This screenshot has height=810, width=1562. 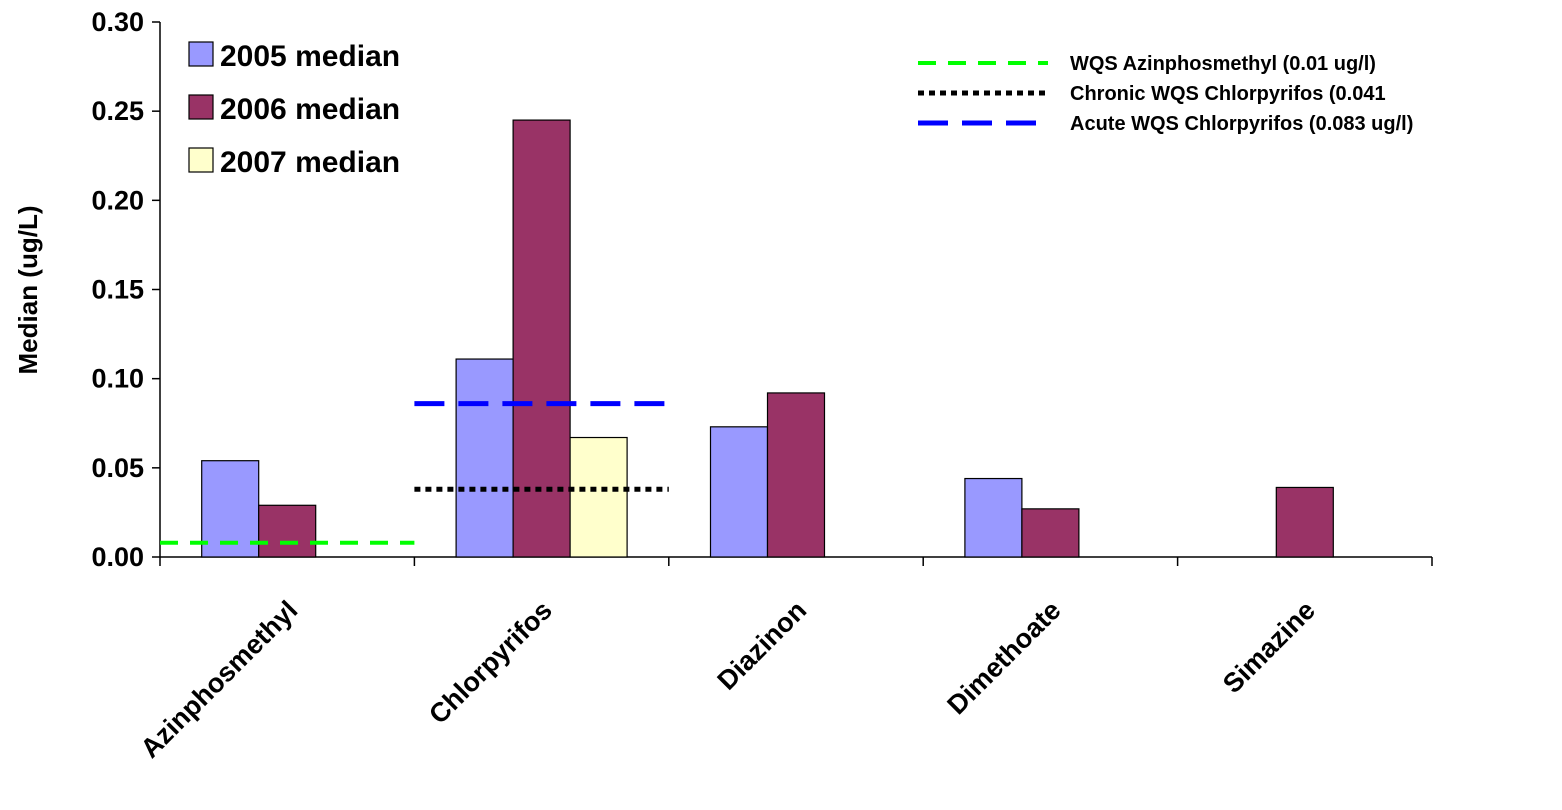 What do you see at coordinates (117, 290) in the screenshot?
I see `y-tick-label: 0.15` at bounding box center [117, 290].